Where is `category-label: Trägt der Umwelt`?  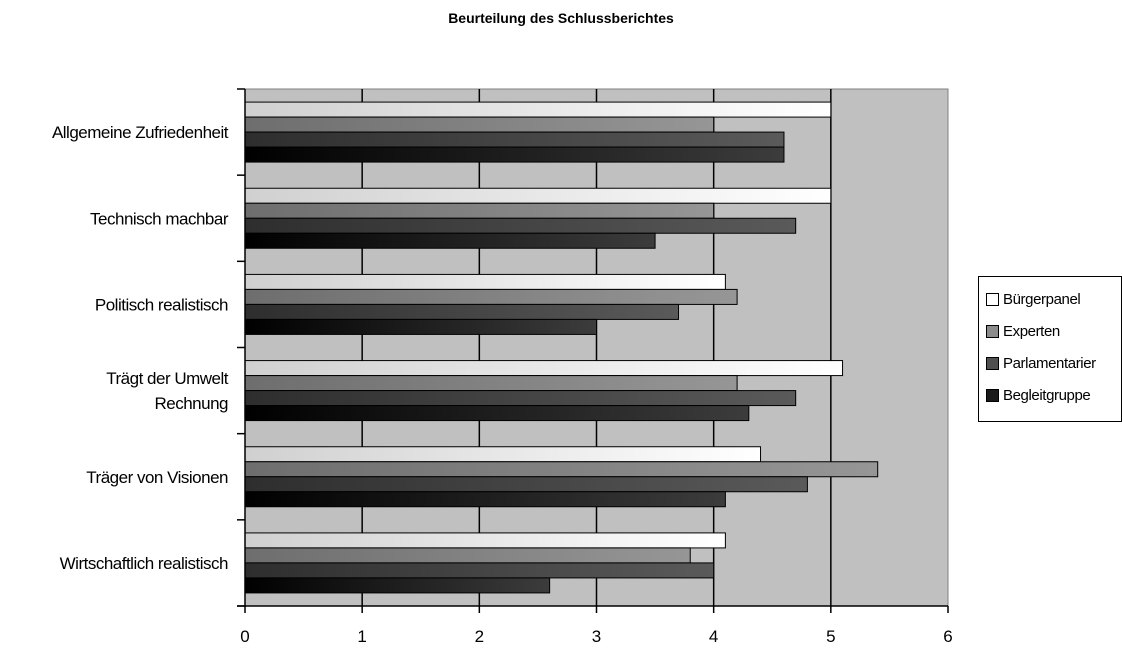
category-label: Trägt der Umwelt is located at coordinates (167, 378).